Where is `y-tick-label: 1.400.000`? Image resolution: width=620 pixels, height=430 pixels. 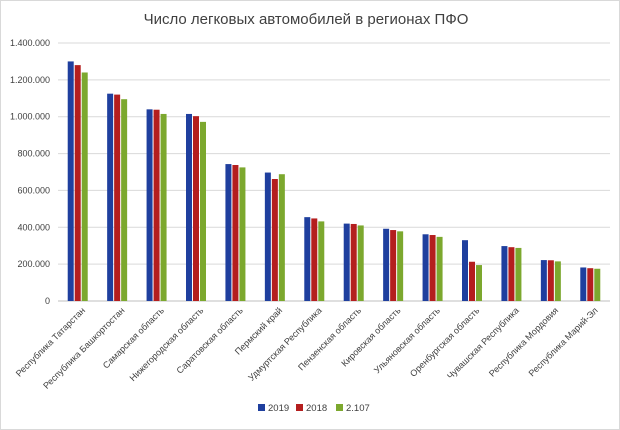 y-tick-label: 1.400.000 is located at coordinates (30, 43).